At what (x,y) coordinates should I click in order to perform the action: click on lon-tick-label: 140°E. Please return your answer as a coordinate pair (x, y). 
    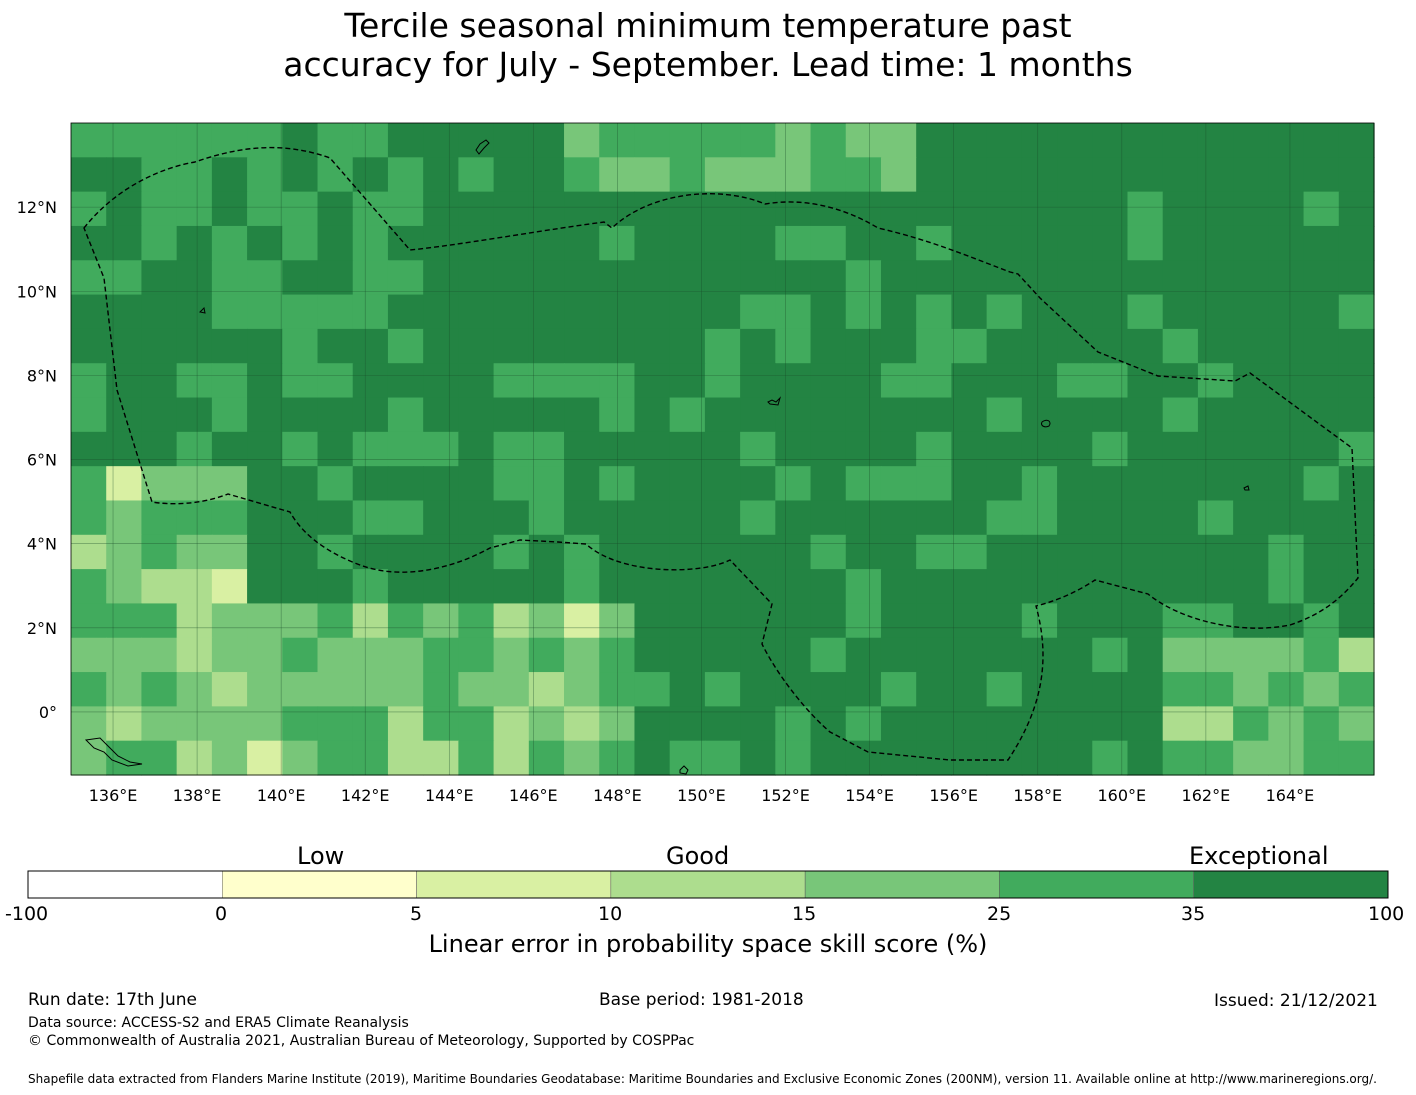
    Looking at the image, I should click on (281, 795).